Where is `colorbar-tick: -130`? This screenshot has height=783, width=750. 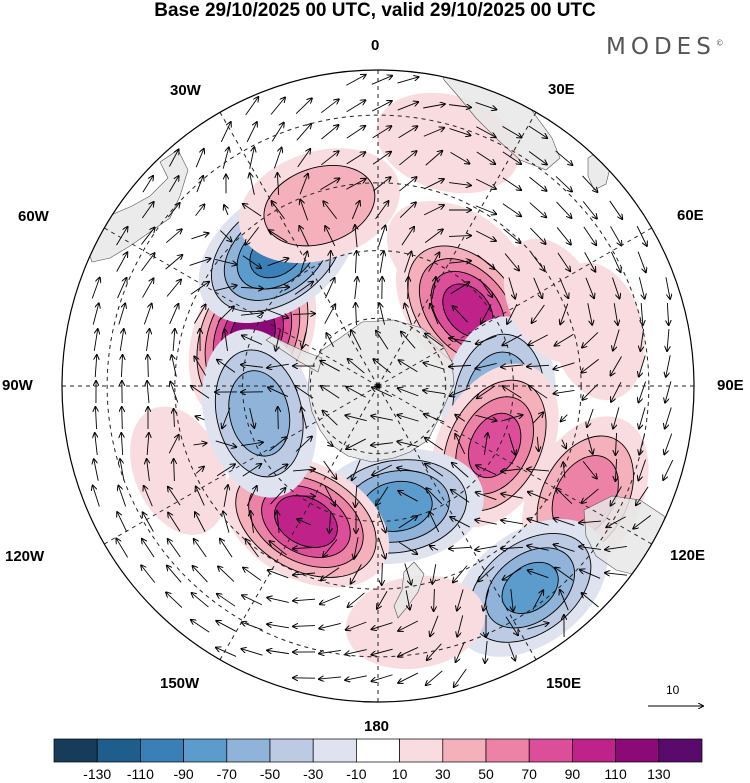
colorbar-tick: -130 is located at coordinates (97, 774).